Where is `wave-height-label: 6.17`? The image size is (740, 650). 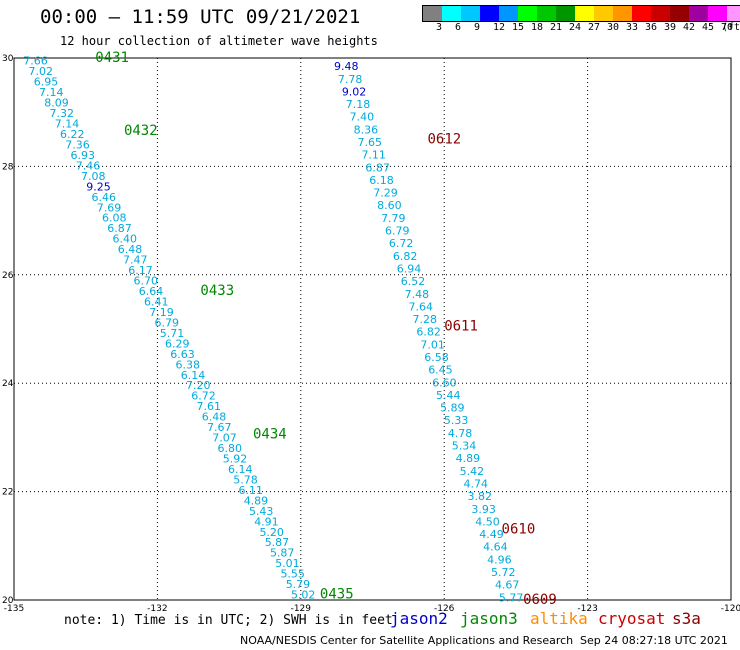 wave-height-label: 6.17 is located at coordinates (140, 270).